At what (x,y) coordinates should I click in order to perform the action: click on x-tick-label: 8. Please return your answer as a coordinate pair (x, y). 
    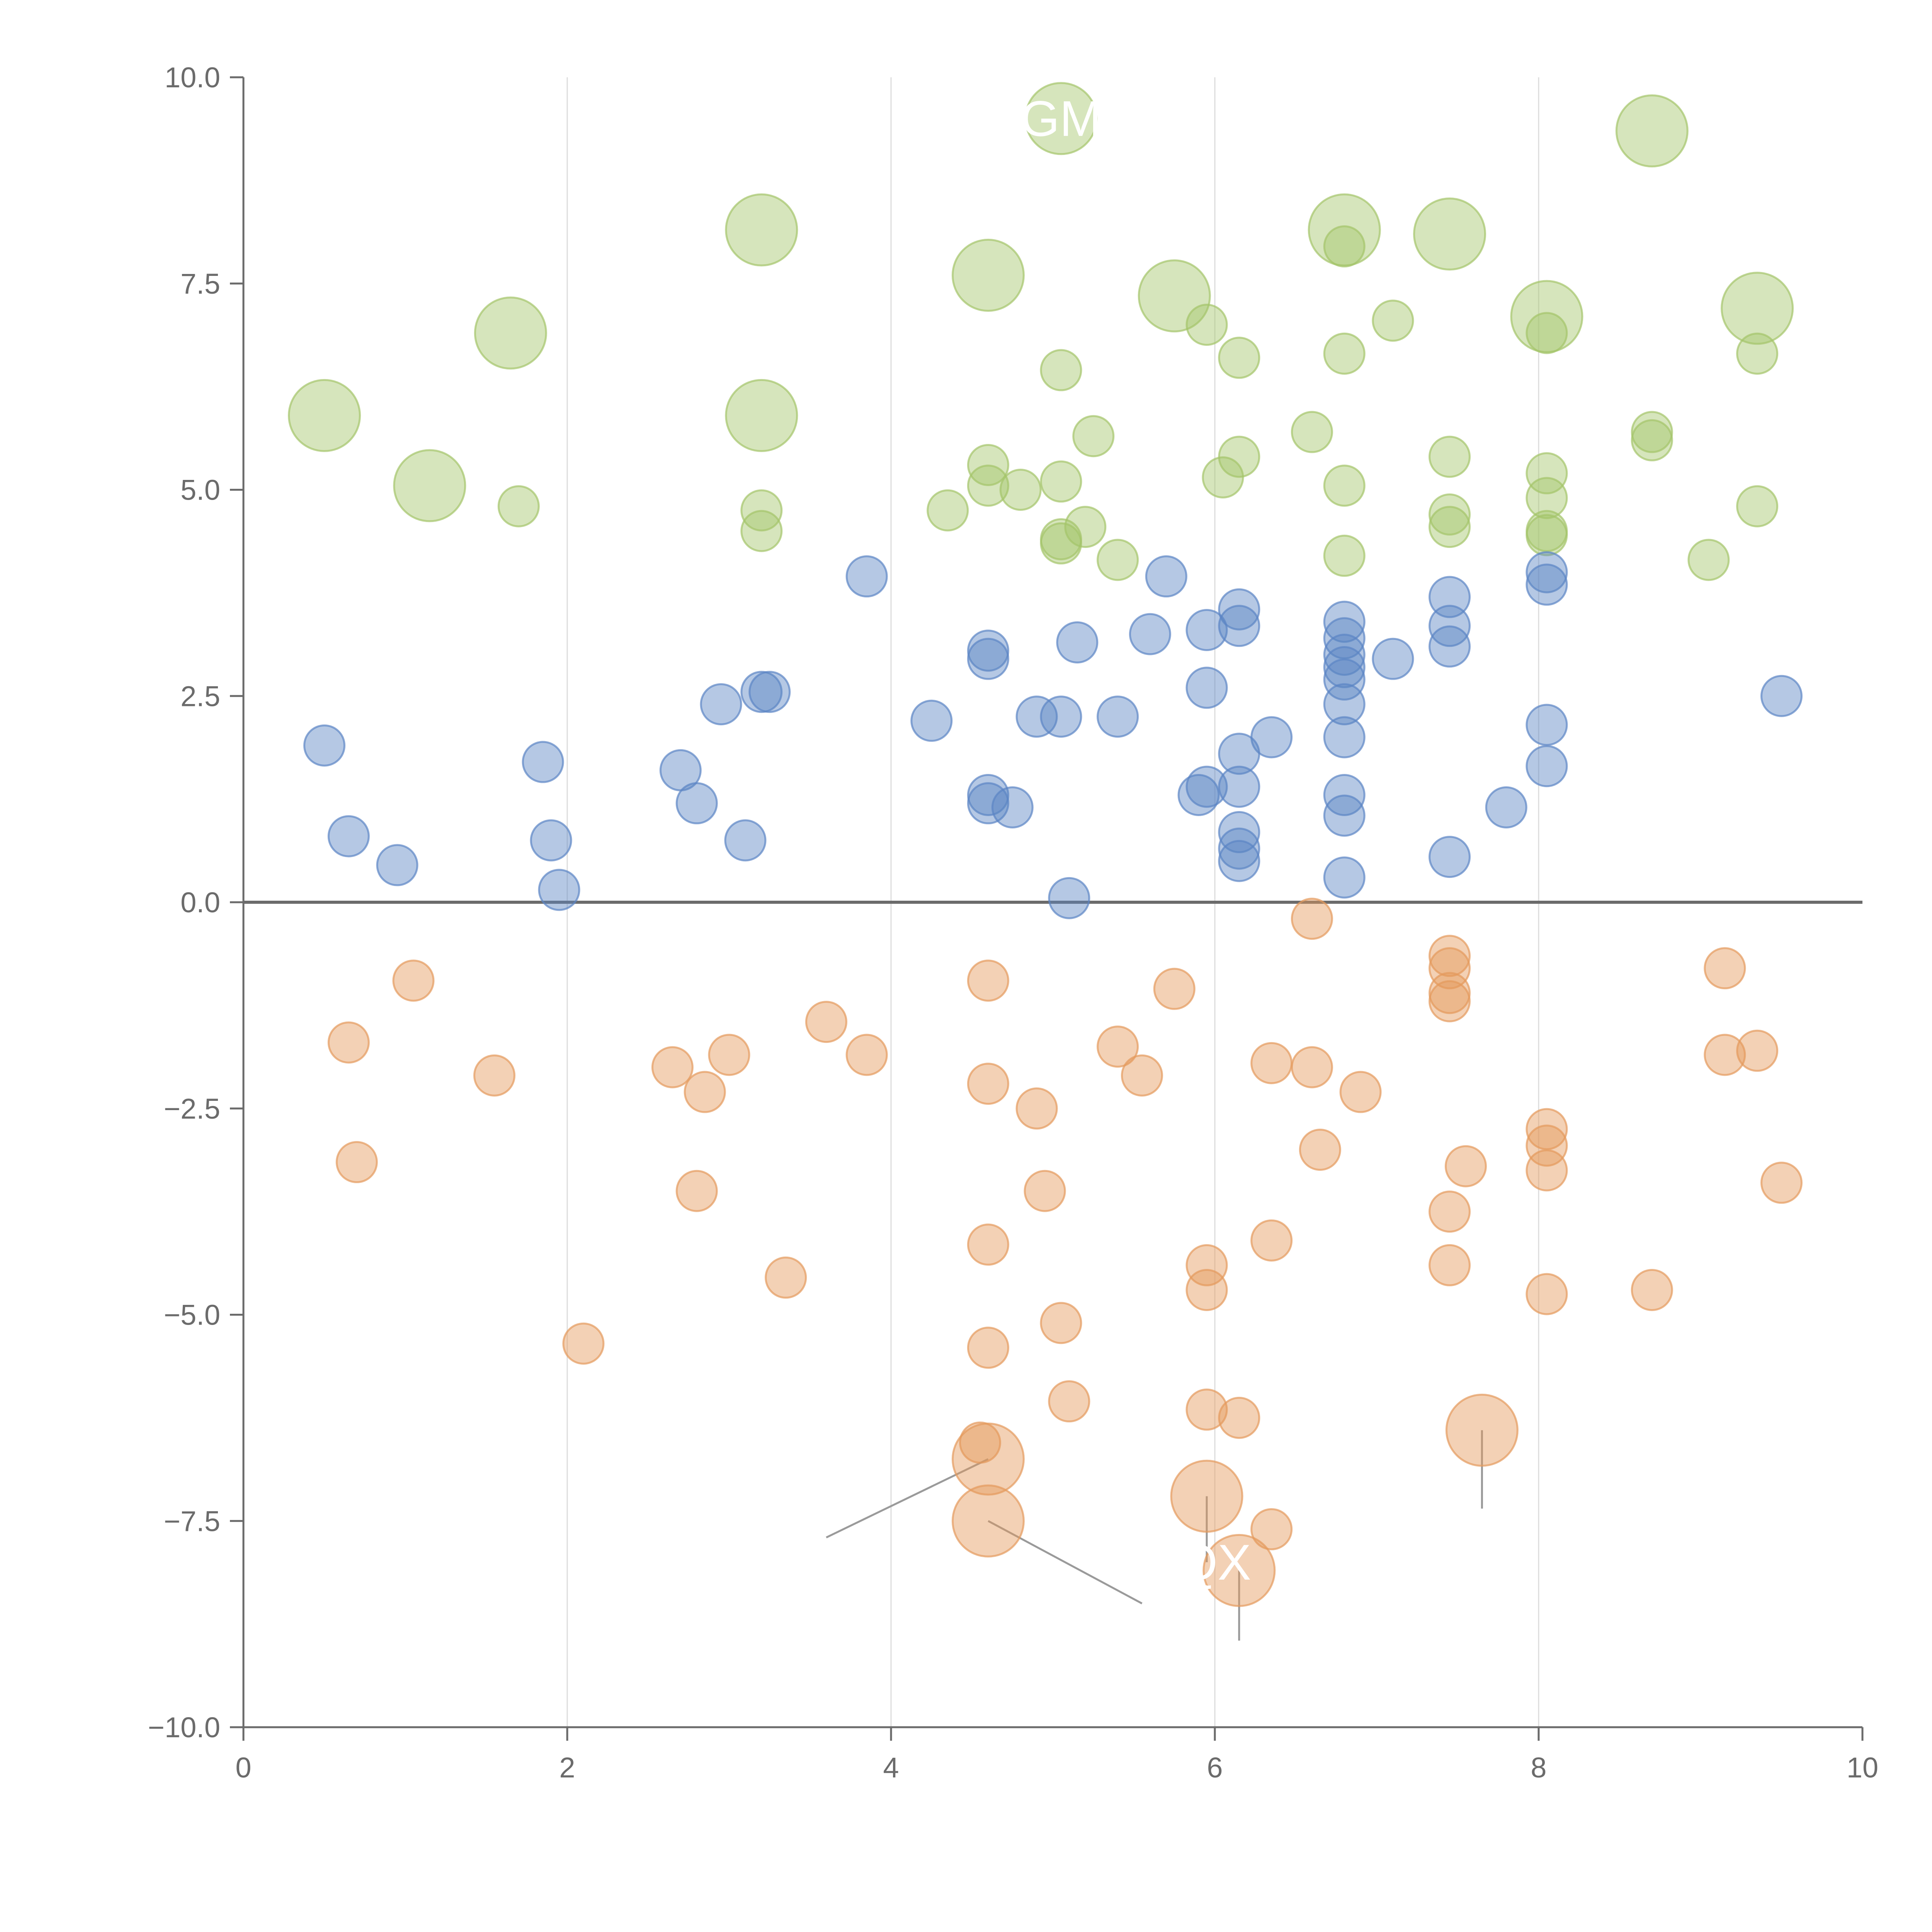
    Looking at the image, I should click on (1539, 1768).